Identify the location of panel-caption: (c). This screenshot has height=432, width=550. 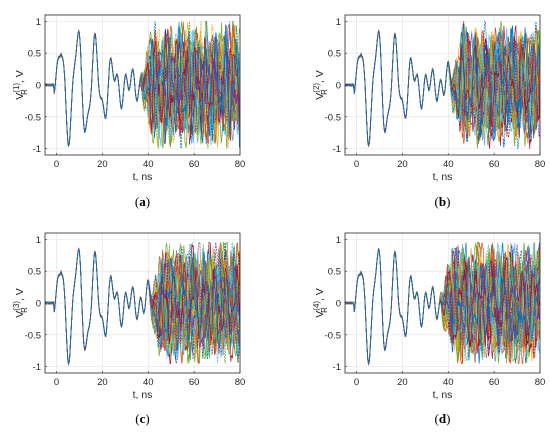
(142, 418).